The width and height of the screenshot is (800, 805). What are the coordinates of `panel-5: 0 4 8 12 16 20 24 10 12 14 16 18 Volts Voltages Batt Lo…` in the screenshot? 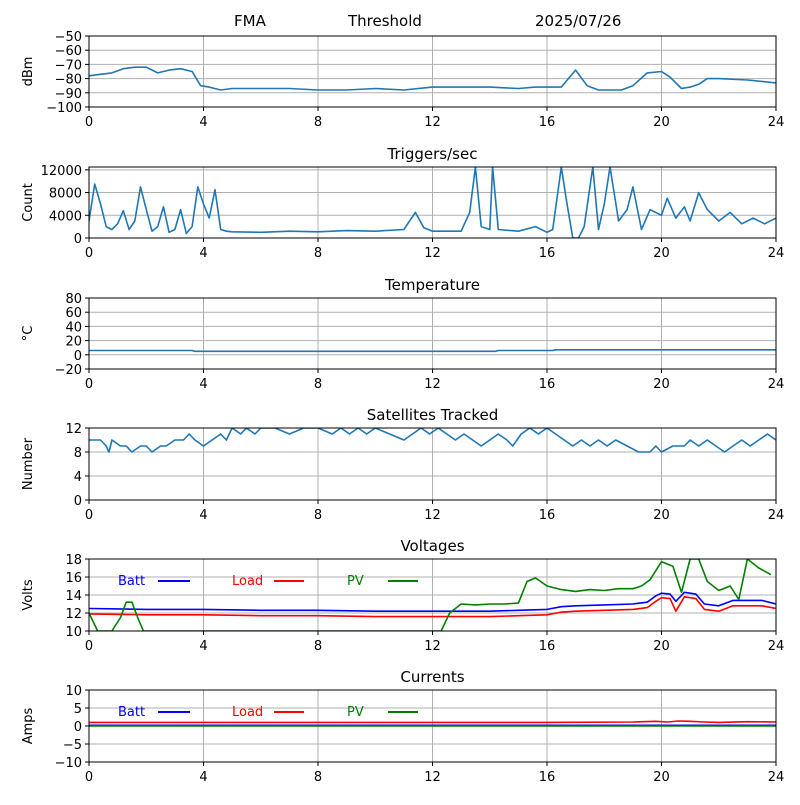 It's located at (402, 595).